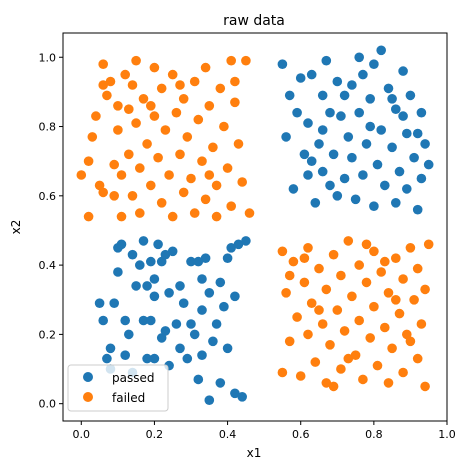 This screenshot has height=470, width=469. Describe the element at coordinates (48, 196) in the screenshot. I see `y-tick-label: 0.6` at that location.